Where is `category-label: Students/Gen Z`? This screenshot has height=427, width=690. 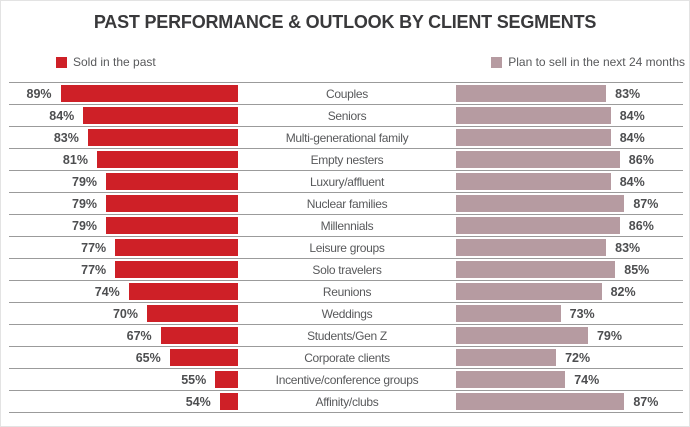
category-label: Students/Gen Z is located at coordinates (347, 335).